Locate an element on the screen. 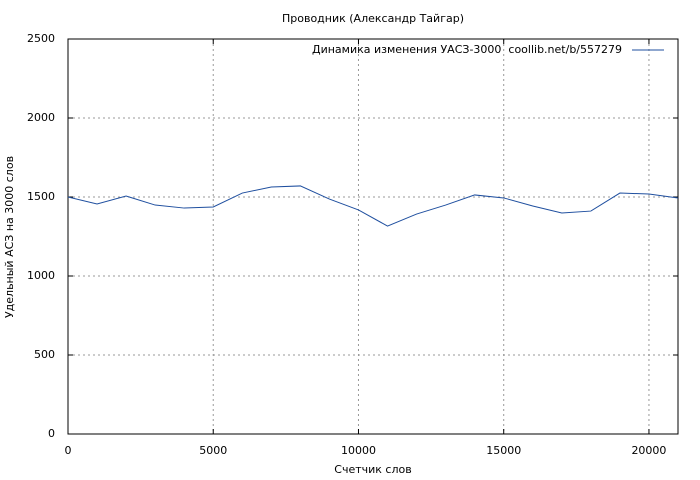 This screenshot has width=700, height=480. data-line is located at coordinates (373, 206).